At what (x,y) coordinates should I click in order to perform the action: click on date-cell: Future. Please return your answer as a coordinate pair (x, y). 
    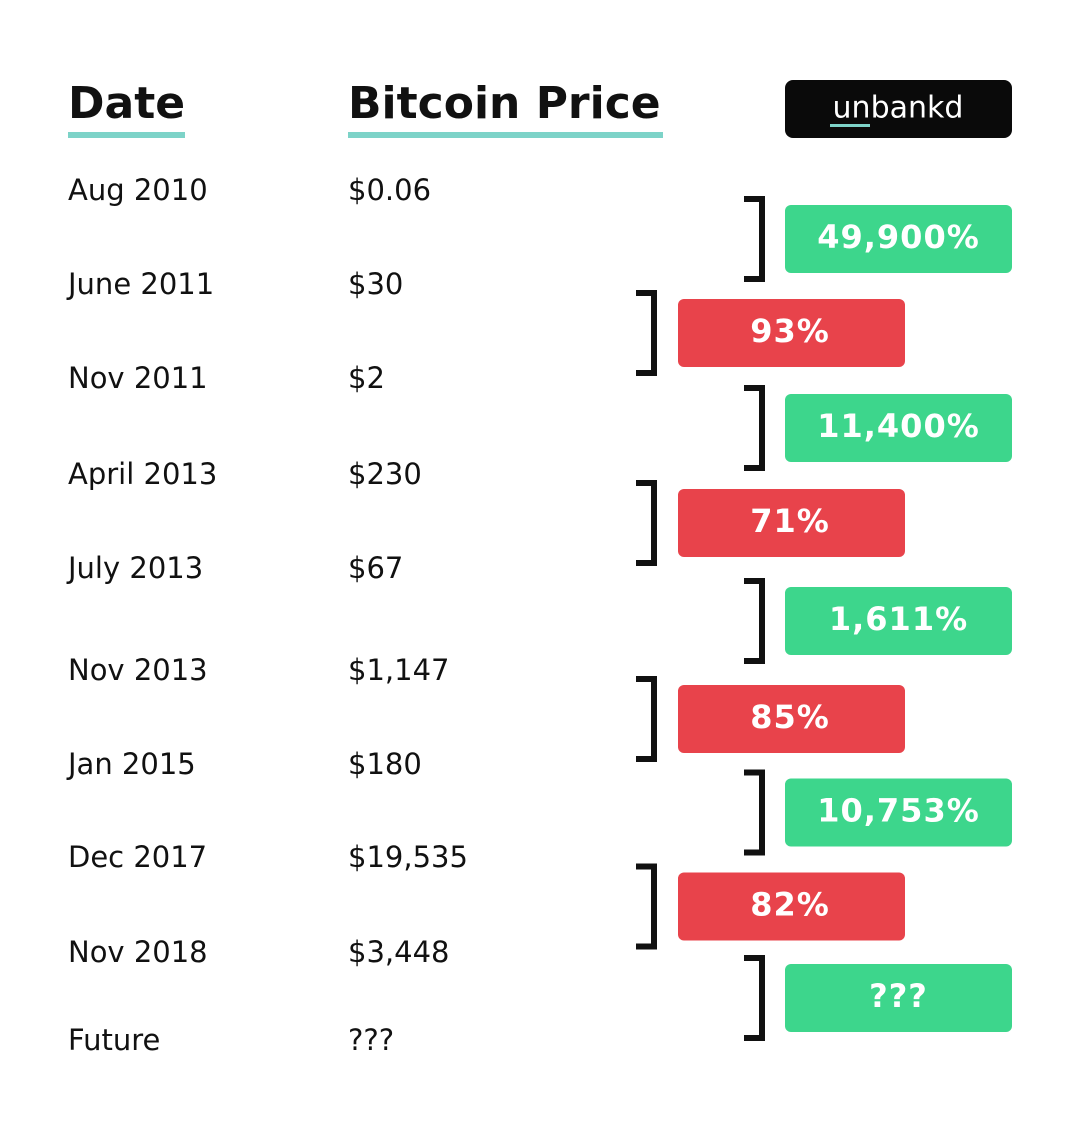
    Looking at the image, I should click on (114, 1040).